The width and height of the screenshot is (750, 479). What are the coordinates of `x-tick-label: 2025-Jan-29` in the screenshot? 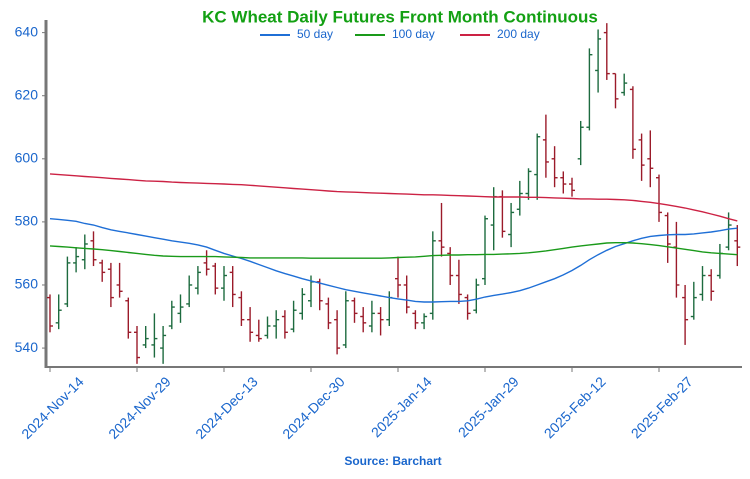 It's located at (488, 406).